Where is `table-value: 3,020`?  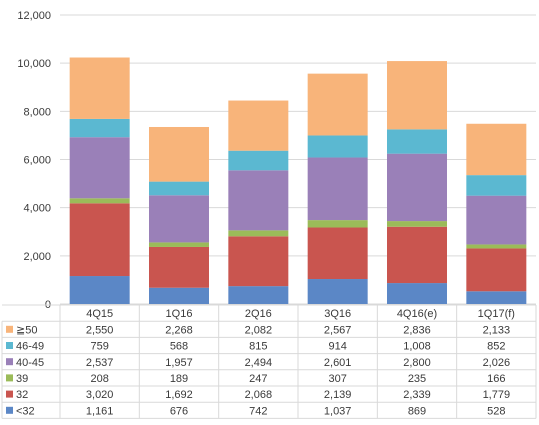
table-value: 3,020 is located at coordinates (100, 395).